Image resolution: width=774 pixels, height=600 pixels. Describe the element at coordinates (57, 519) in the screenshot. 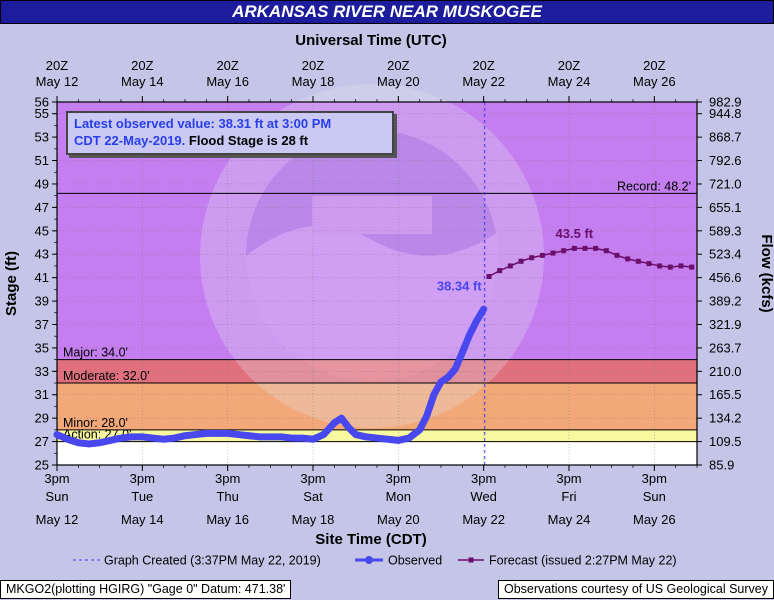

I see `bottom-tick-date: May 12` at that location.